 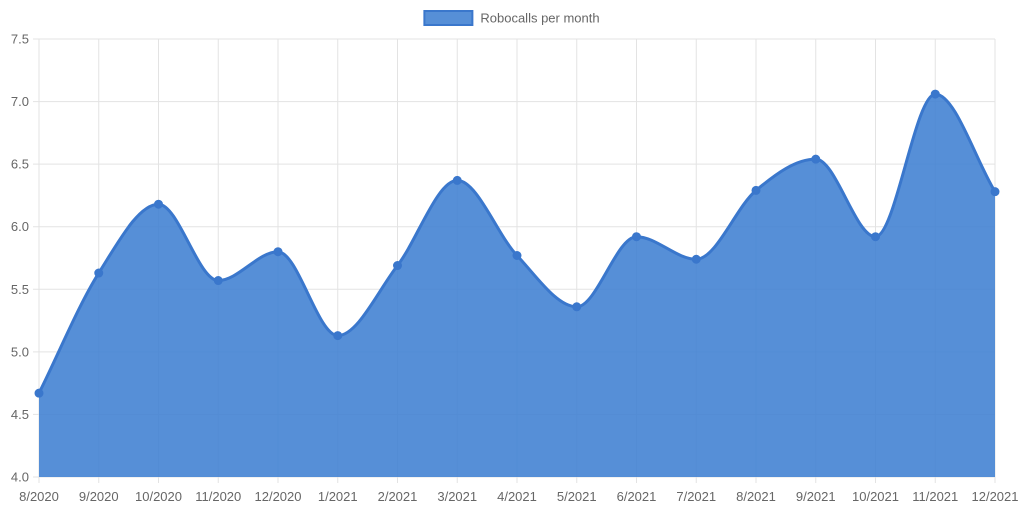 I want to click on x-tick-label: 4/2021, so click(x=517, y=496).